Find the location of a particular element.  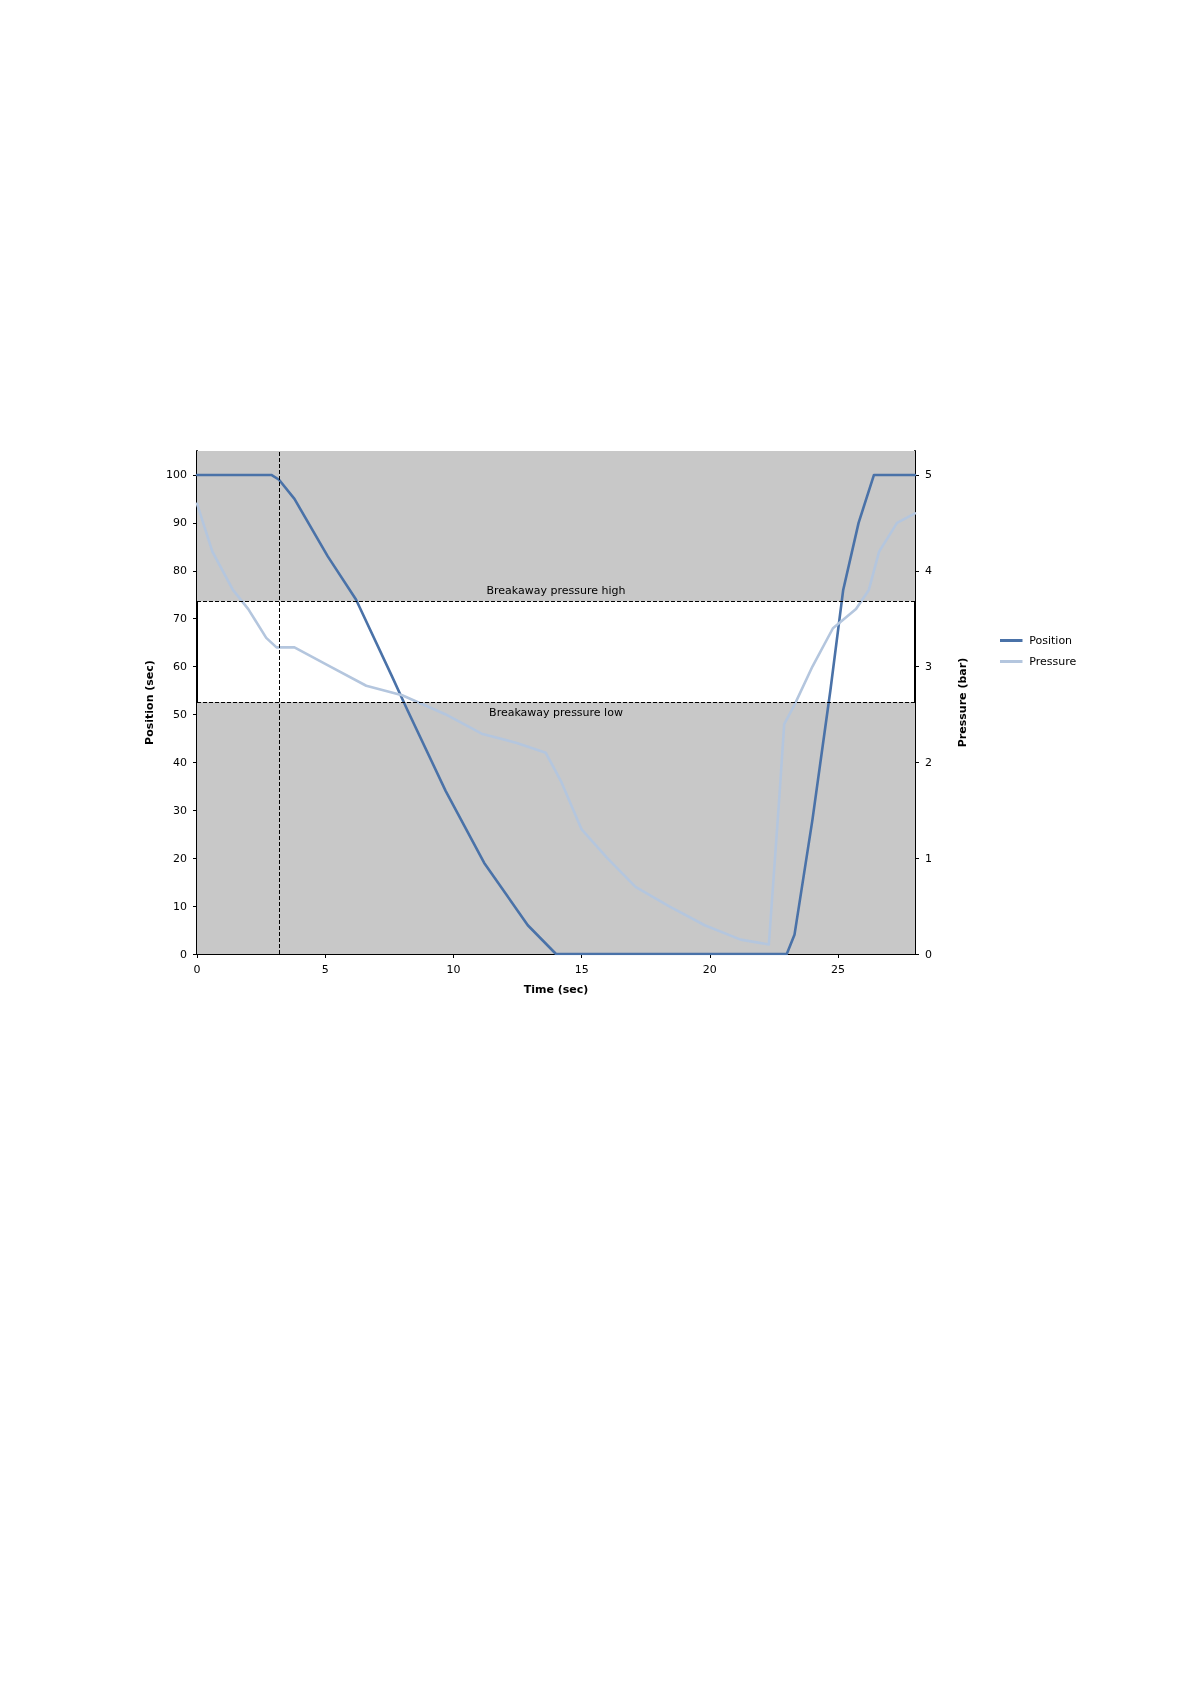

y2-tick-label: 5 is located at coordinates (928, 475).